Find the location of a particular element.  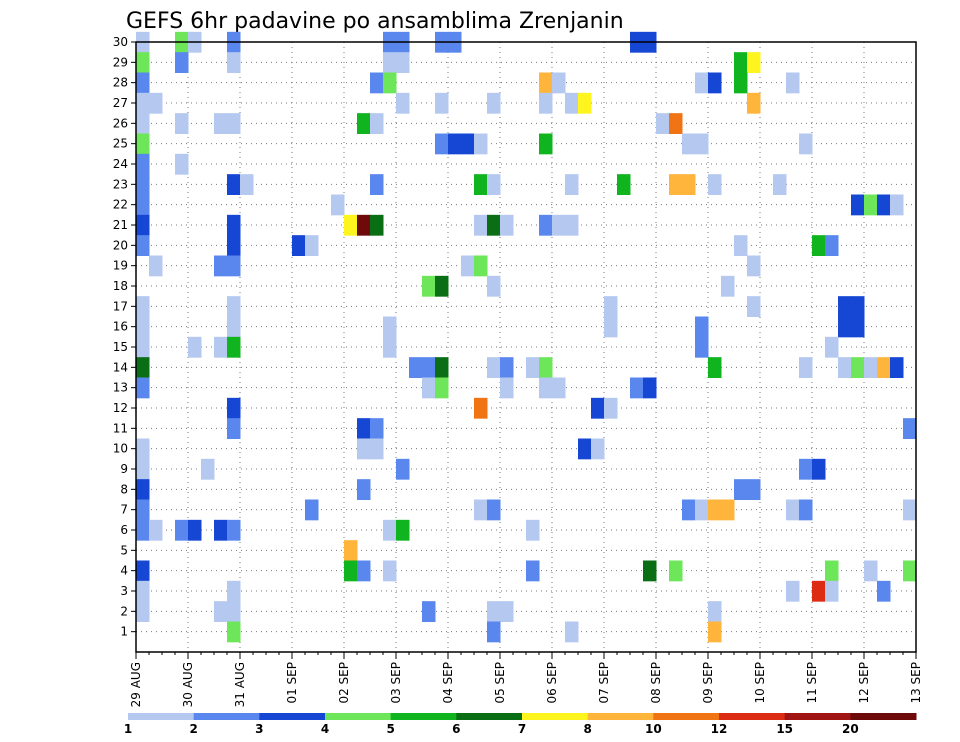

y-tick-label: 29 is located at coordinates (120, 62).